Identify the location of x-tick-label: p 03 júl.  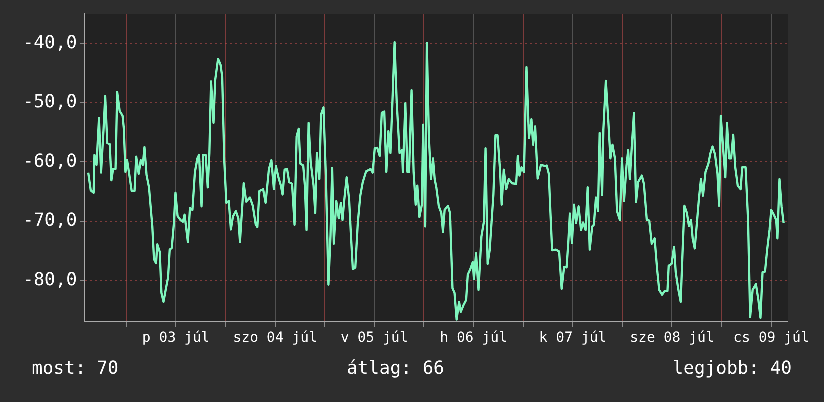
(176, 338).